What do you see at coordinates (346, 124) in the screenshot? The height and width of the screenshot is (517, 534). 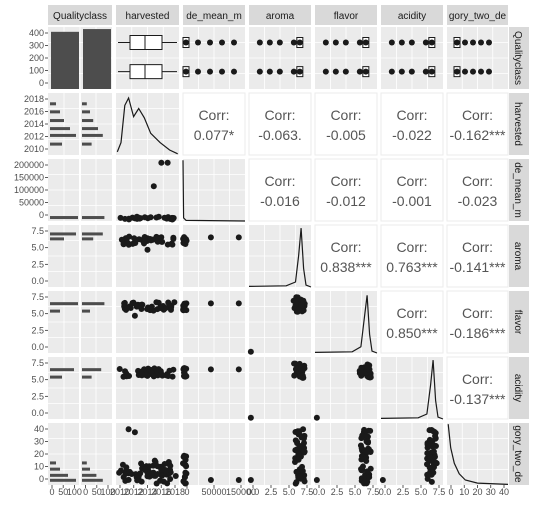 I see `corr-panel-harvested-flavor` at bounding box center [346, 124].